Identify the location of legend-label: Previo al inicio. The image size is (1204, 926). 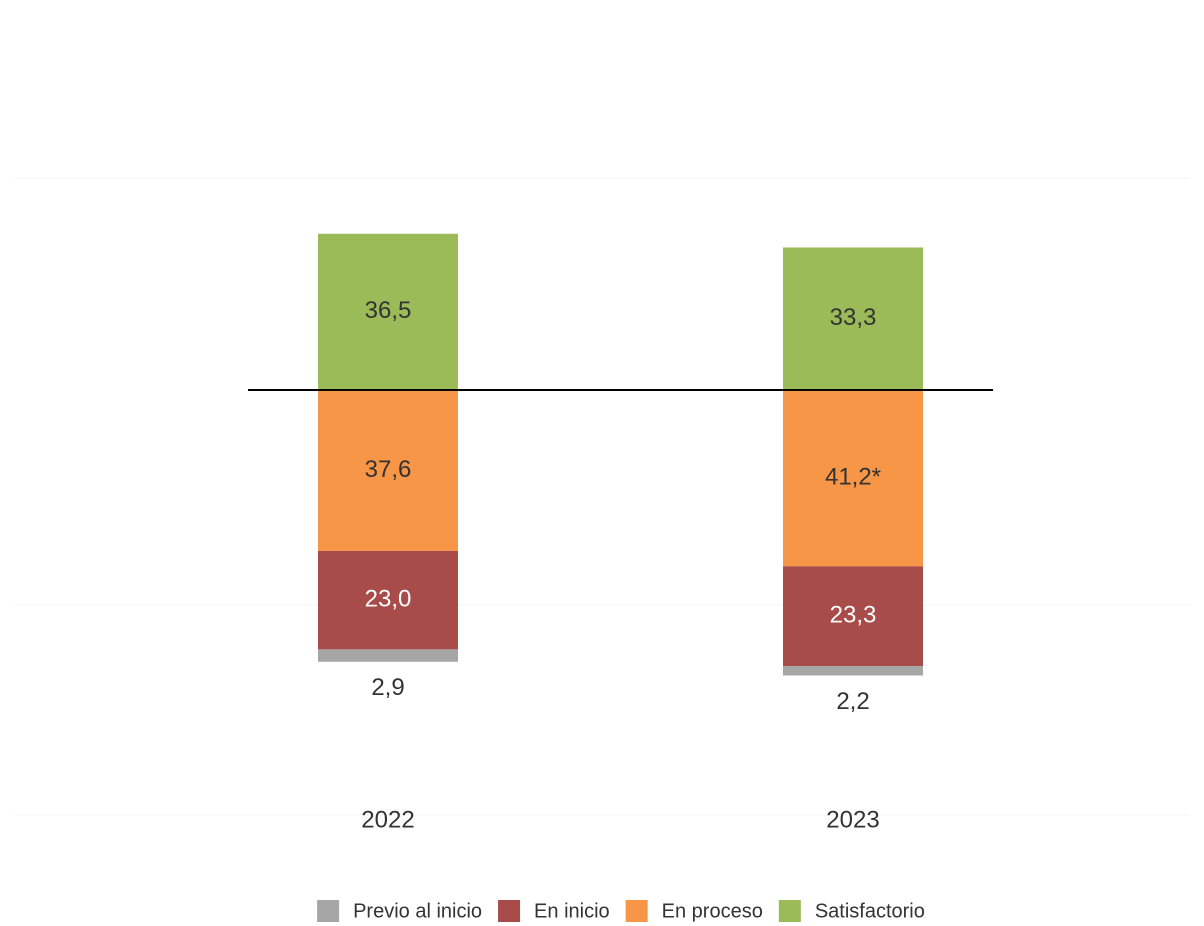
(417, 911).